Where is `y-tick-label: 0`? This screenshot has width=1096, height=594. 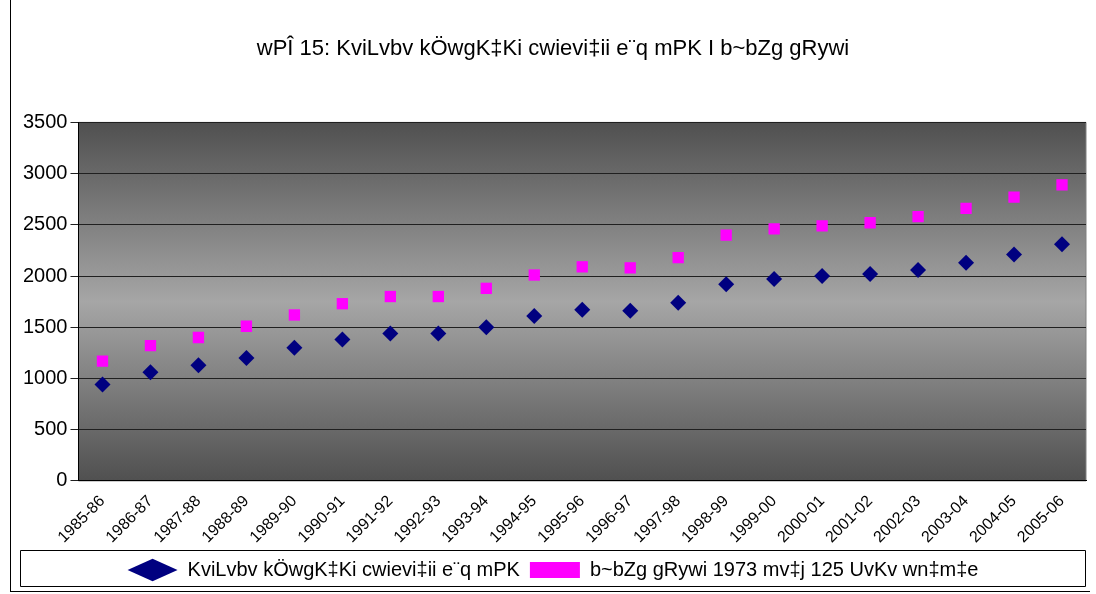 y-tick-label: 0 is located at coordinates (62, 479).